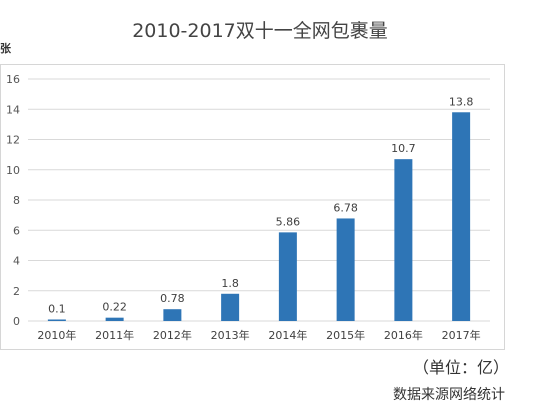 This screenshot has height=412, width=546. What do you see at coordinates (57, 308) in the screenshot?
I see `data-label: 0.1` at bounding box center [57, 308].